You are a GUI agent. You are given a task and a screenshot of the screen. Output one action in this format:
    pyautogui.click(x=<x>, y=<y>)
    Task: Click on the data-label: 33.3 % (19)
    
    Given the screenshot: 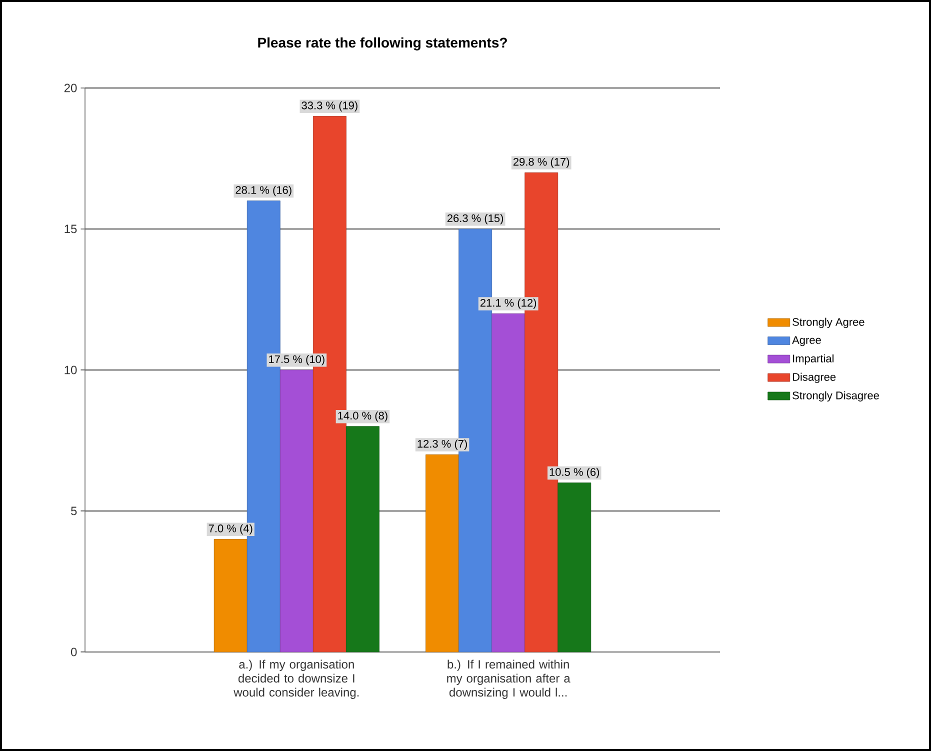 What is the action you would take?
    pyautogui.click(x=330, y=106)
    